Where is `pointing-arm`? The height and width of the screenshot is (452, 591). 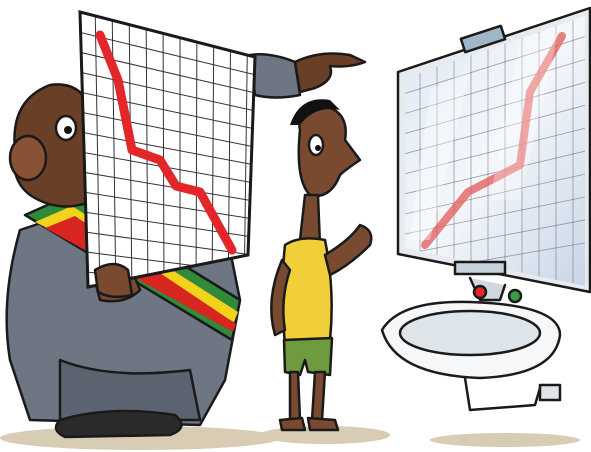 pointing-arm is located at coordinates (307, 75).